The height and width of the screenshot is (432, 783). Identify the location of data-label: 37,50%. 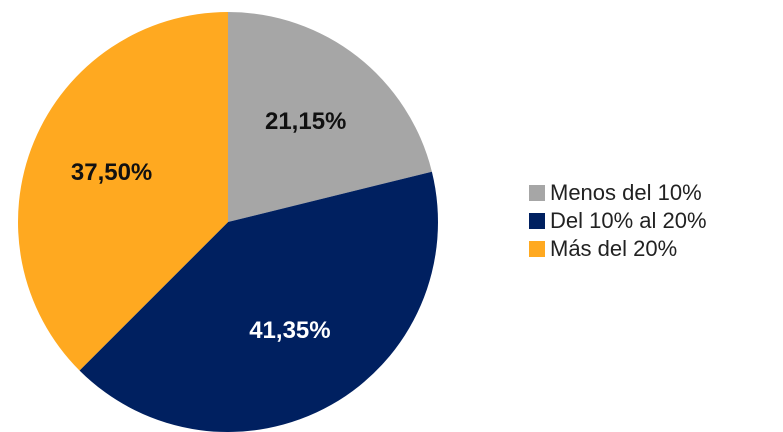
(111, 172).